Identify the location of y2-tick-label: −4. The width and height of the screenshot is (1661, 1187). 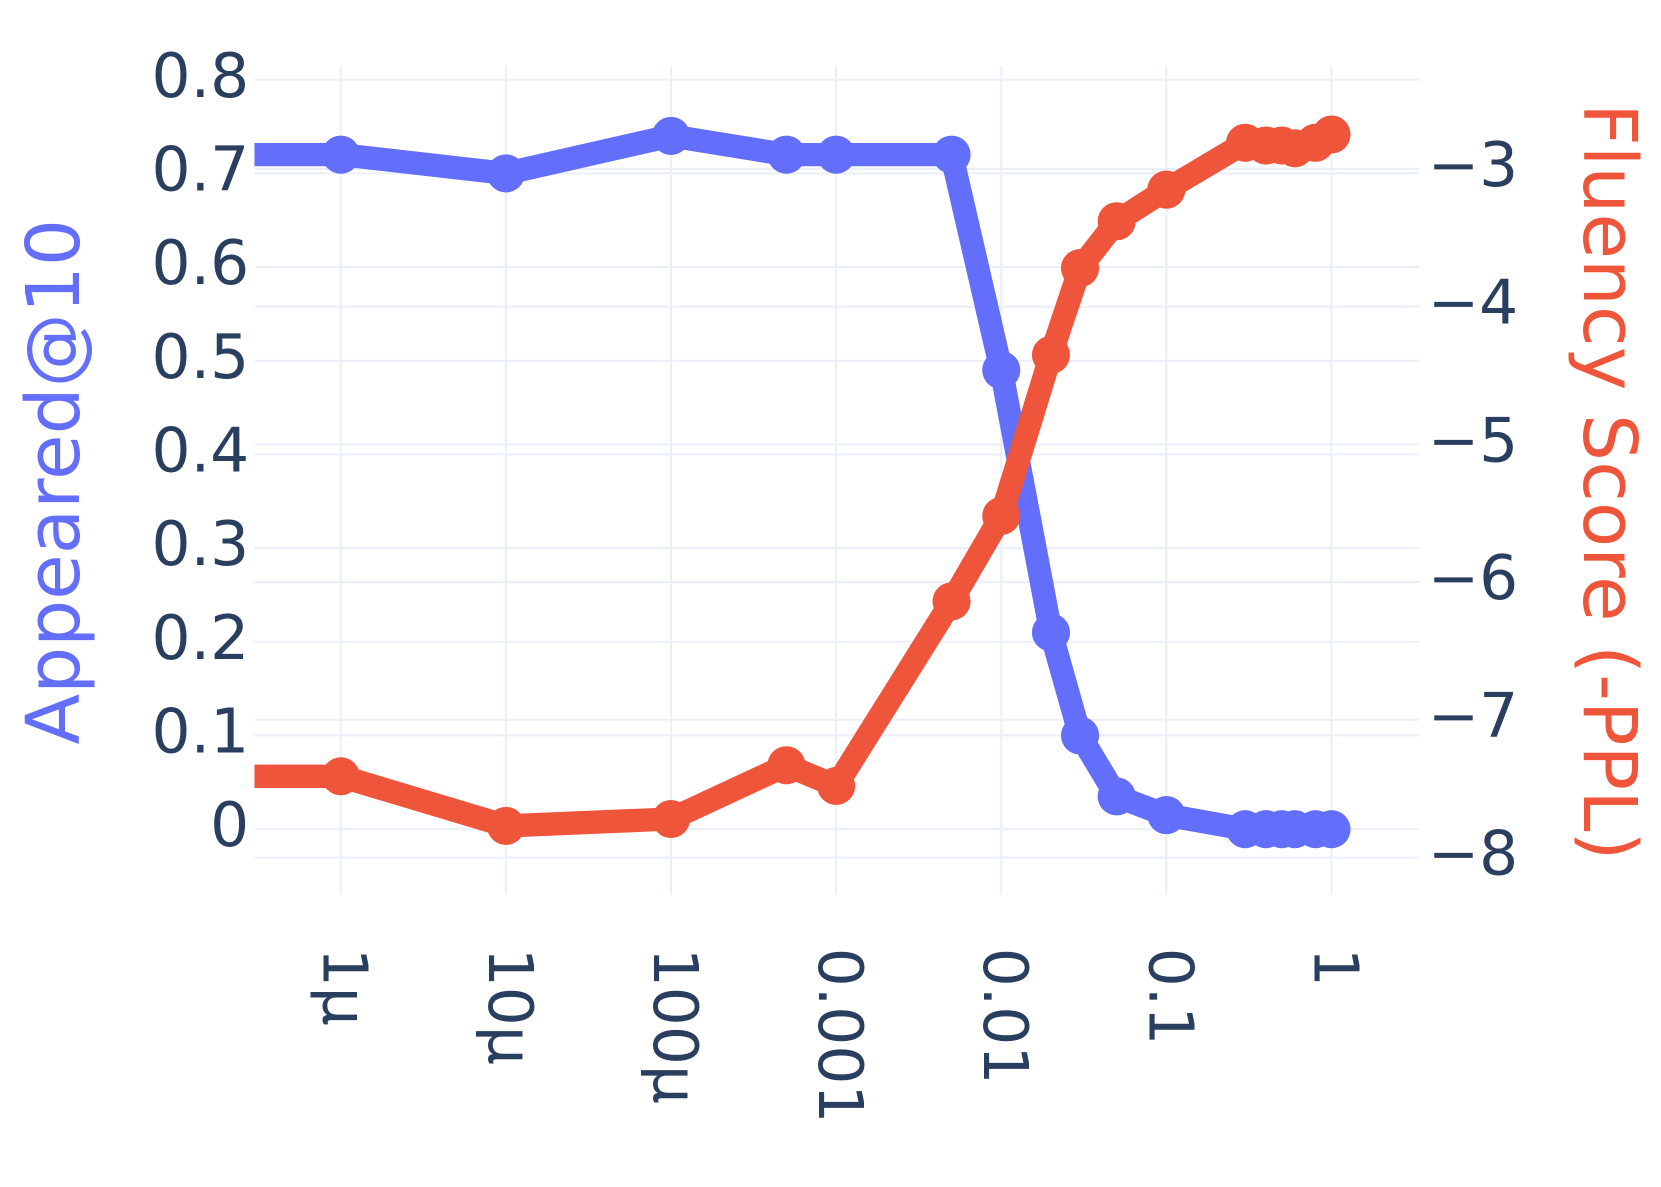
(1473, 303).